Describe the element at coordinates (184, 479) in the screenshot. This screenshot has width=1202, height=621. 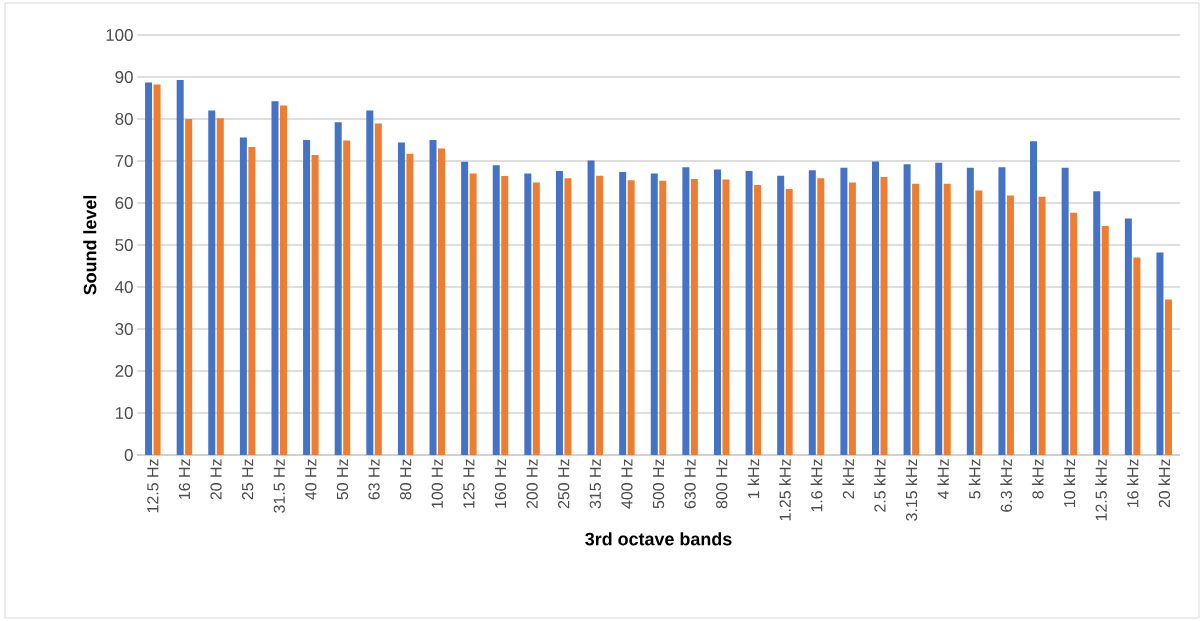
I see `x-tick-label: 16 Hz` at that location.